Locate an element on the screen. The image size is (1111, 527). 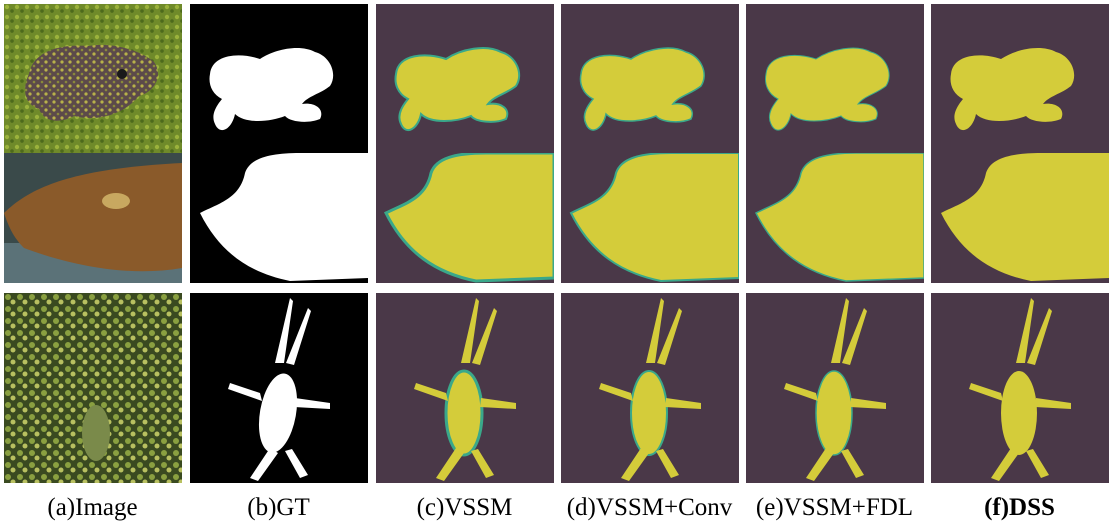
caption-dss: (f)DSS is located at coordinates (1019, 507).